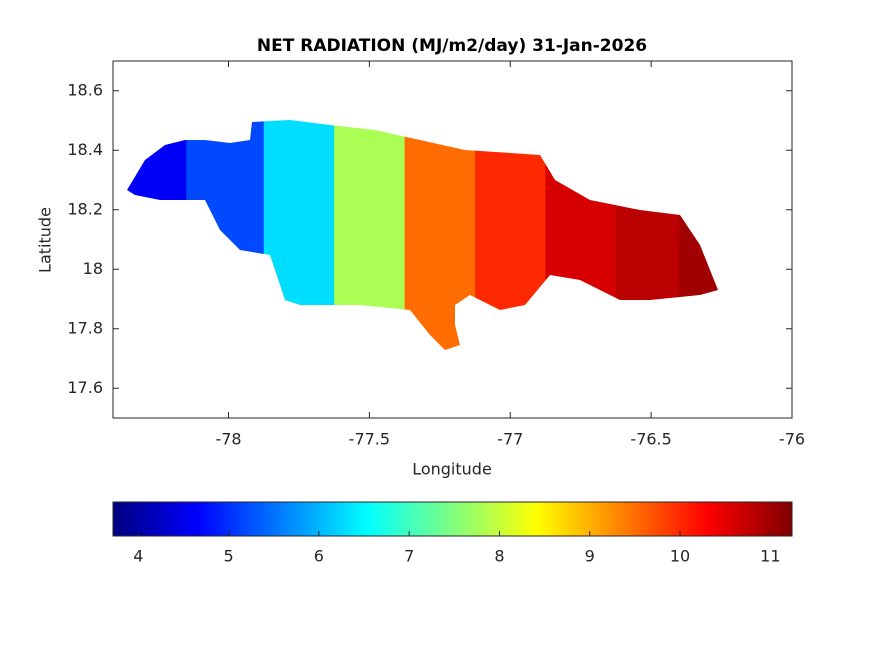 The height and width of the screenshot is (660, 875). I want to click on colorbar-tick-label: 9, so click(590, 556).